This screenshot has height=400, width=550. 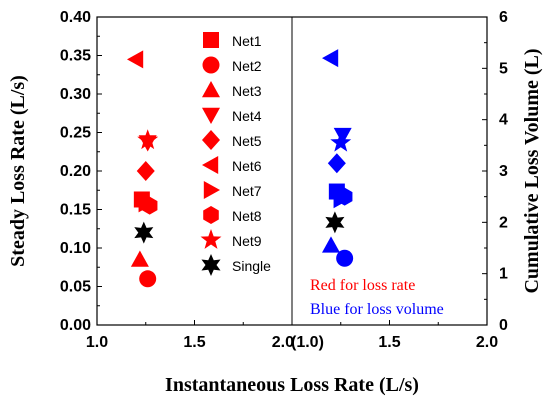 I want to click on x-right-tick-label: 2.0, so click(x=487, y=342).